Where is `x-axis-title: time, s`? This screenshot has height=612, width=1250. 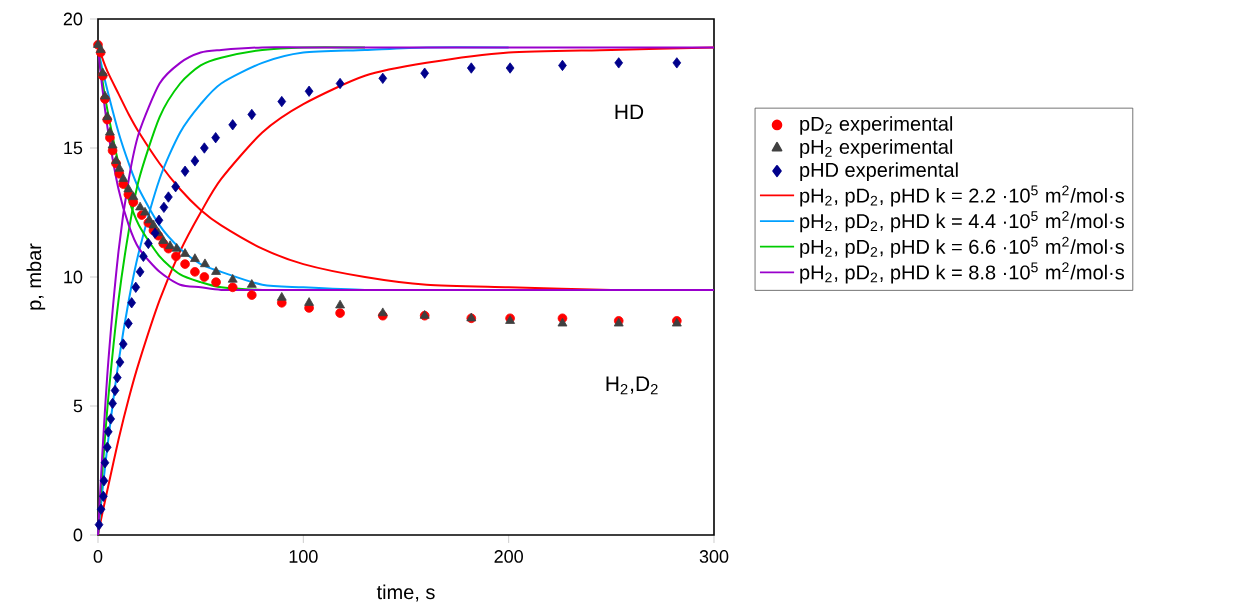
x-axis-title: time, s is located at coordinates (405, 593).